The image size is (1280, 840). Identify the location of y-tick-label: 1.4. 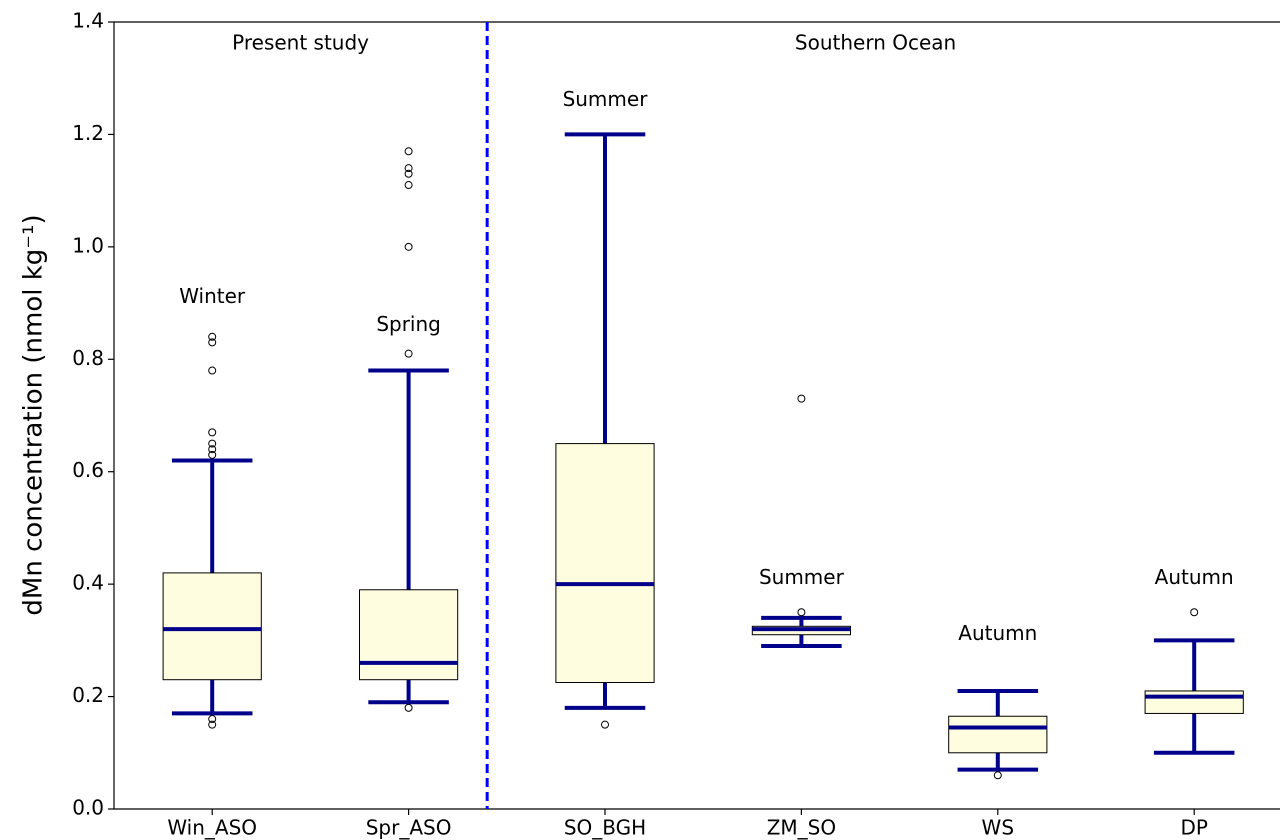
(88, 21).